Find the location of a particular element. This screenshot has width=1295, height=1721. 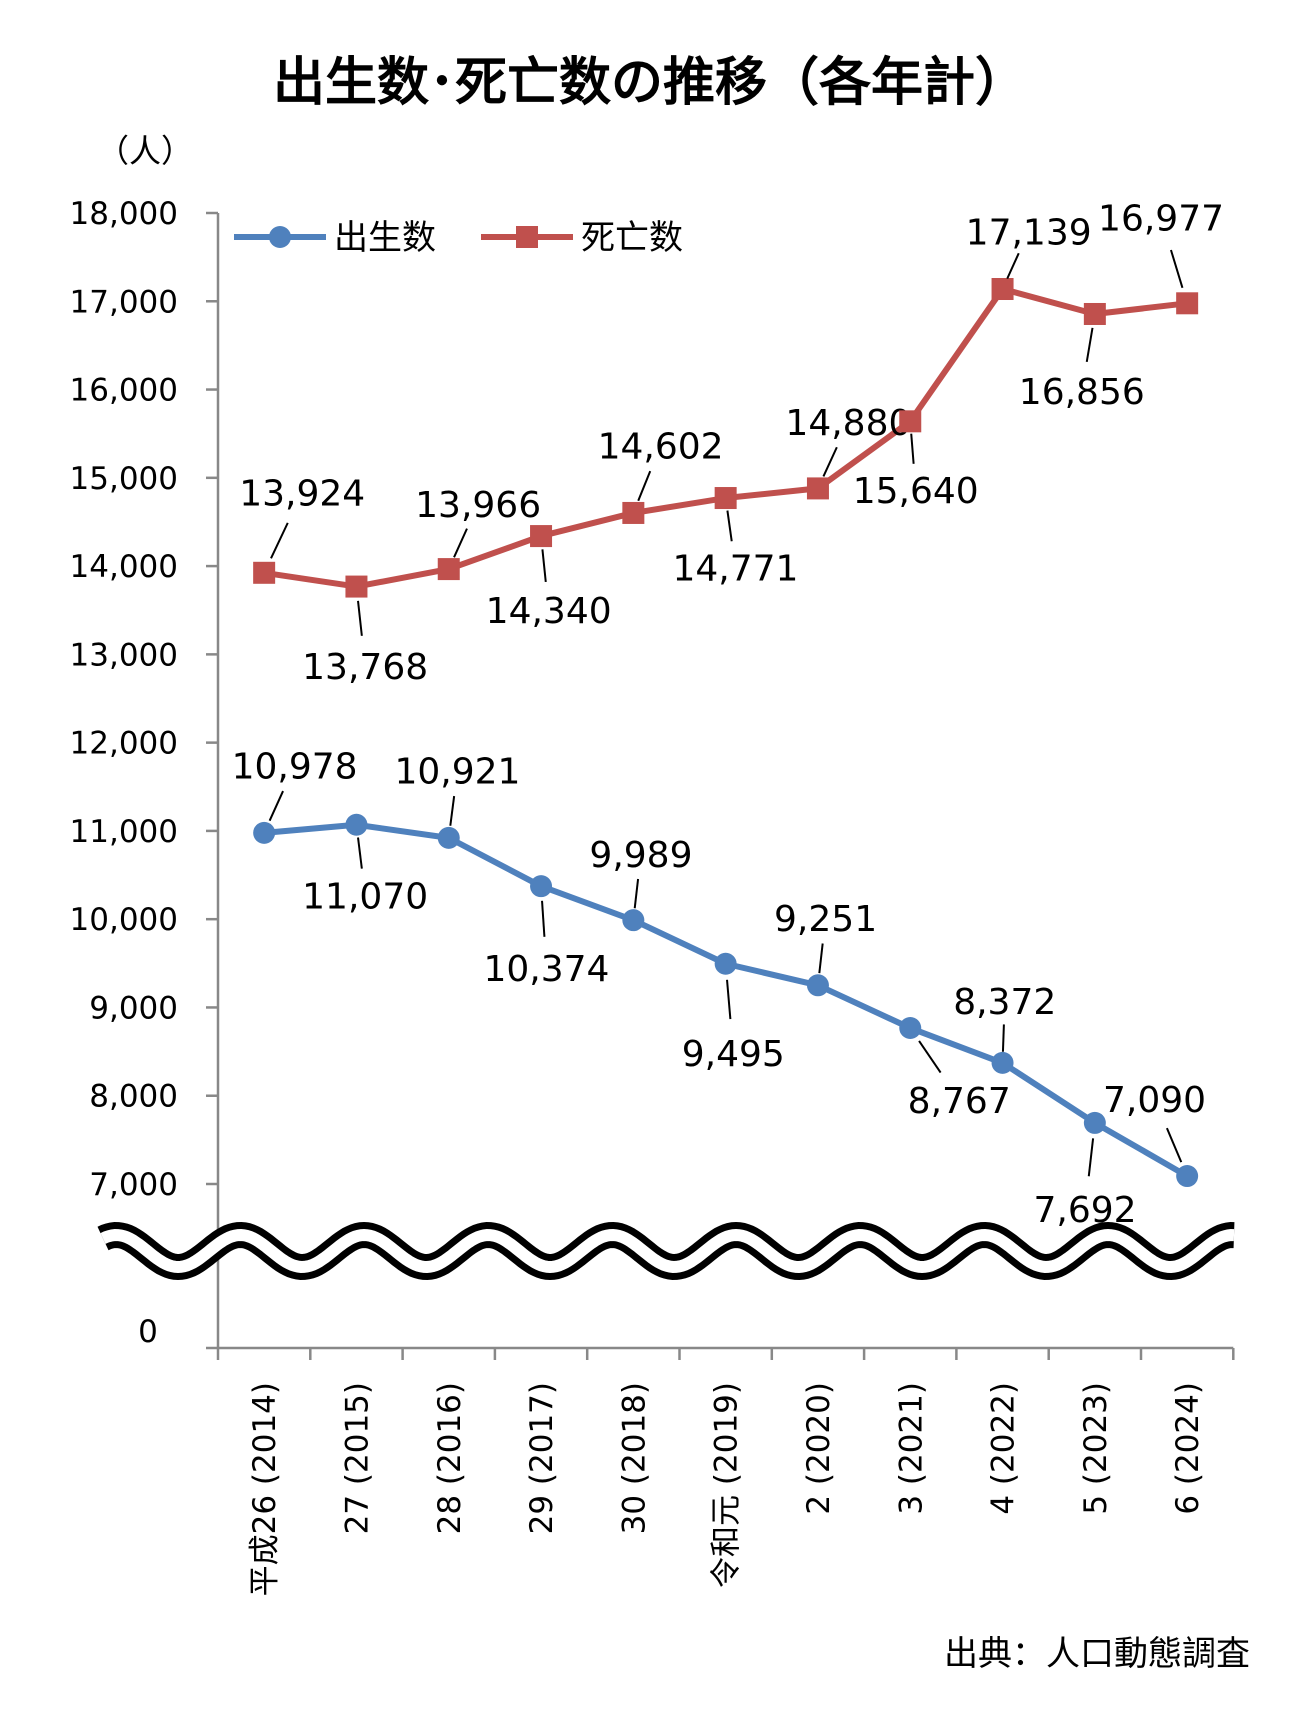

x-tick-label: 令和元 (2019) is located at coordinates (727, 1485).